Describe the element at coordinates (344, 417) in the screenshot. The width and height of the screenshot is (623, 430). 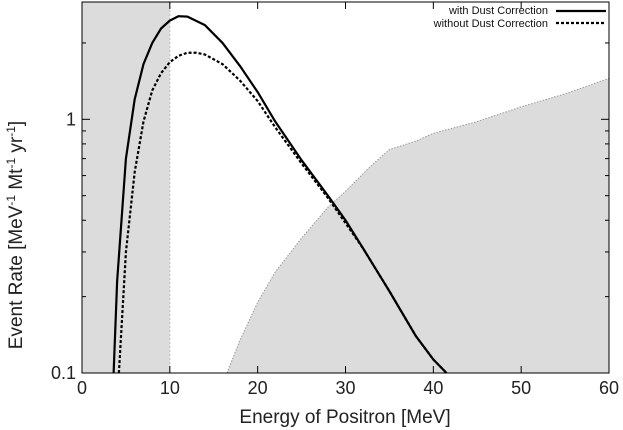
I see `x-axis-title: Energy of Positron [MeV]` at that location.